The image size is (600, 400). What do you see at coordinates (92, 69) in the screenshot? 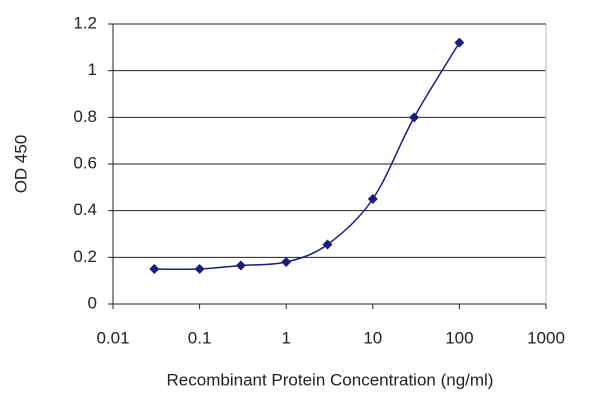
I see `y-tick-label: 1` at bounding box center [92, 69].